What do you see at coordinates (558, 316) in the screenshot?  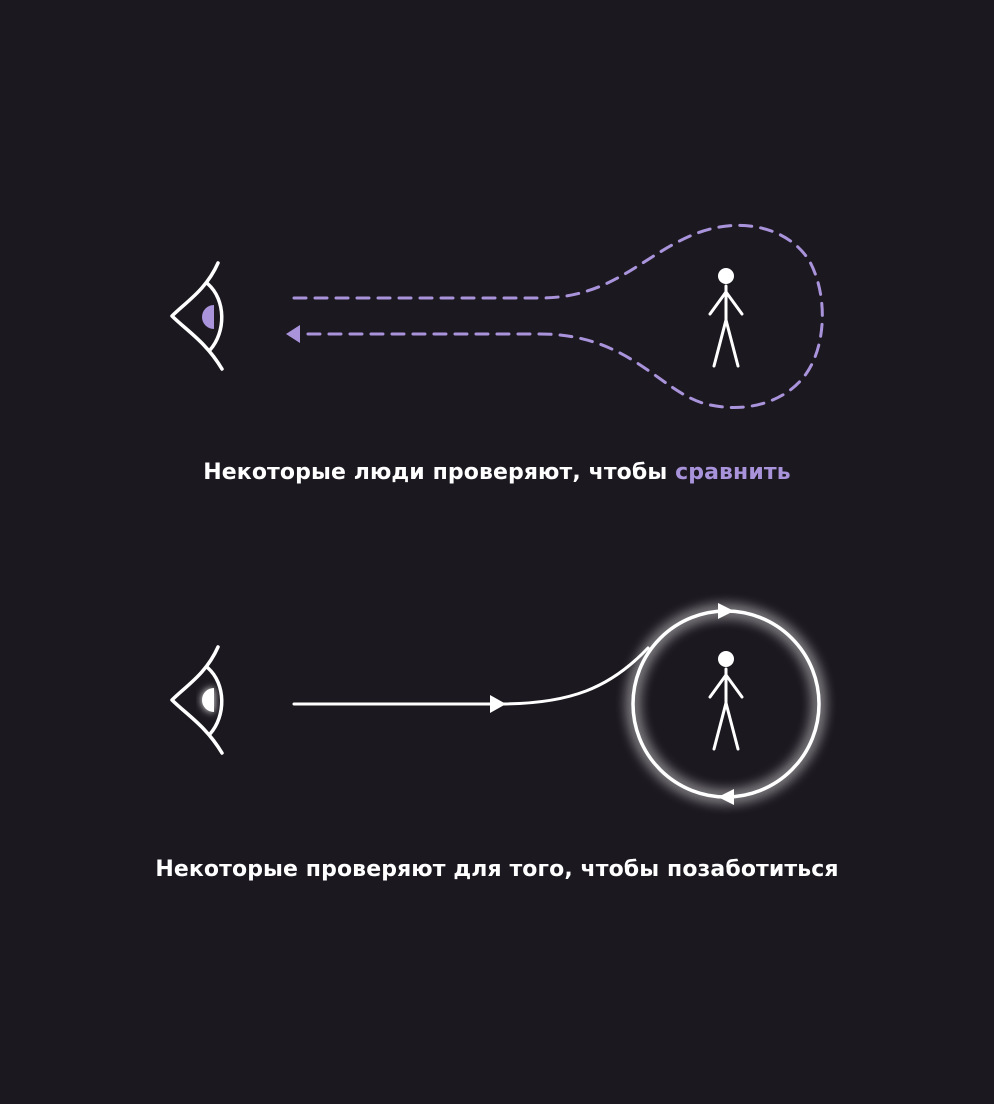 I see `dashed-loop-path` at bounding box center [558, 316].